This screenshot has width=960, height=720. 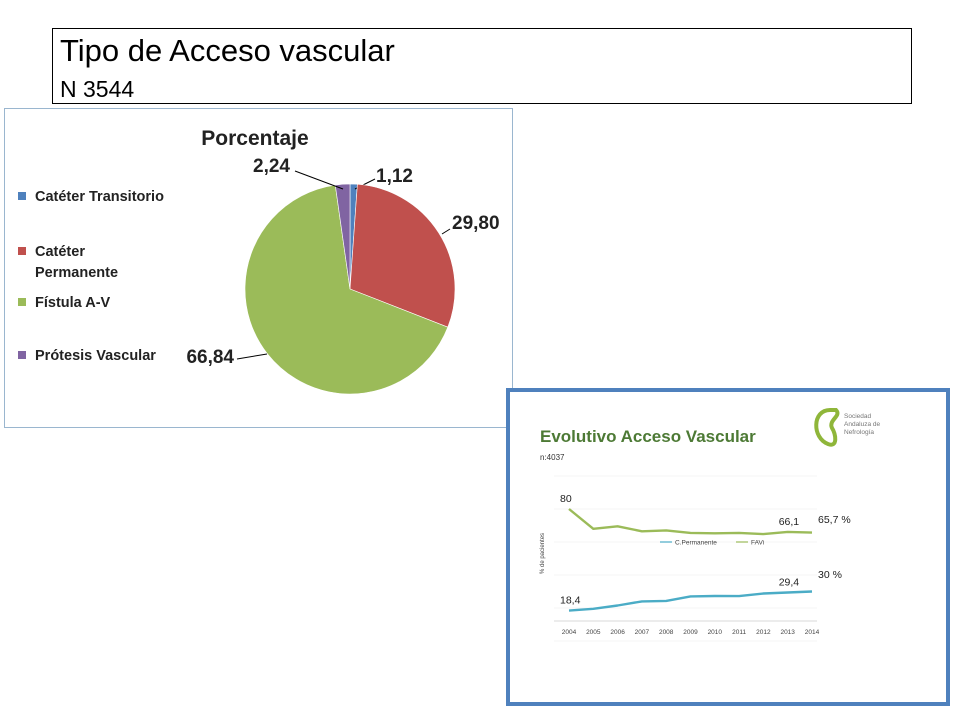 I want to click on logo-text-1: Andaluza de, so click(x=862, y=424).